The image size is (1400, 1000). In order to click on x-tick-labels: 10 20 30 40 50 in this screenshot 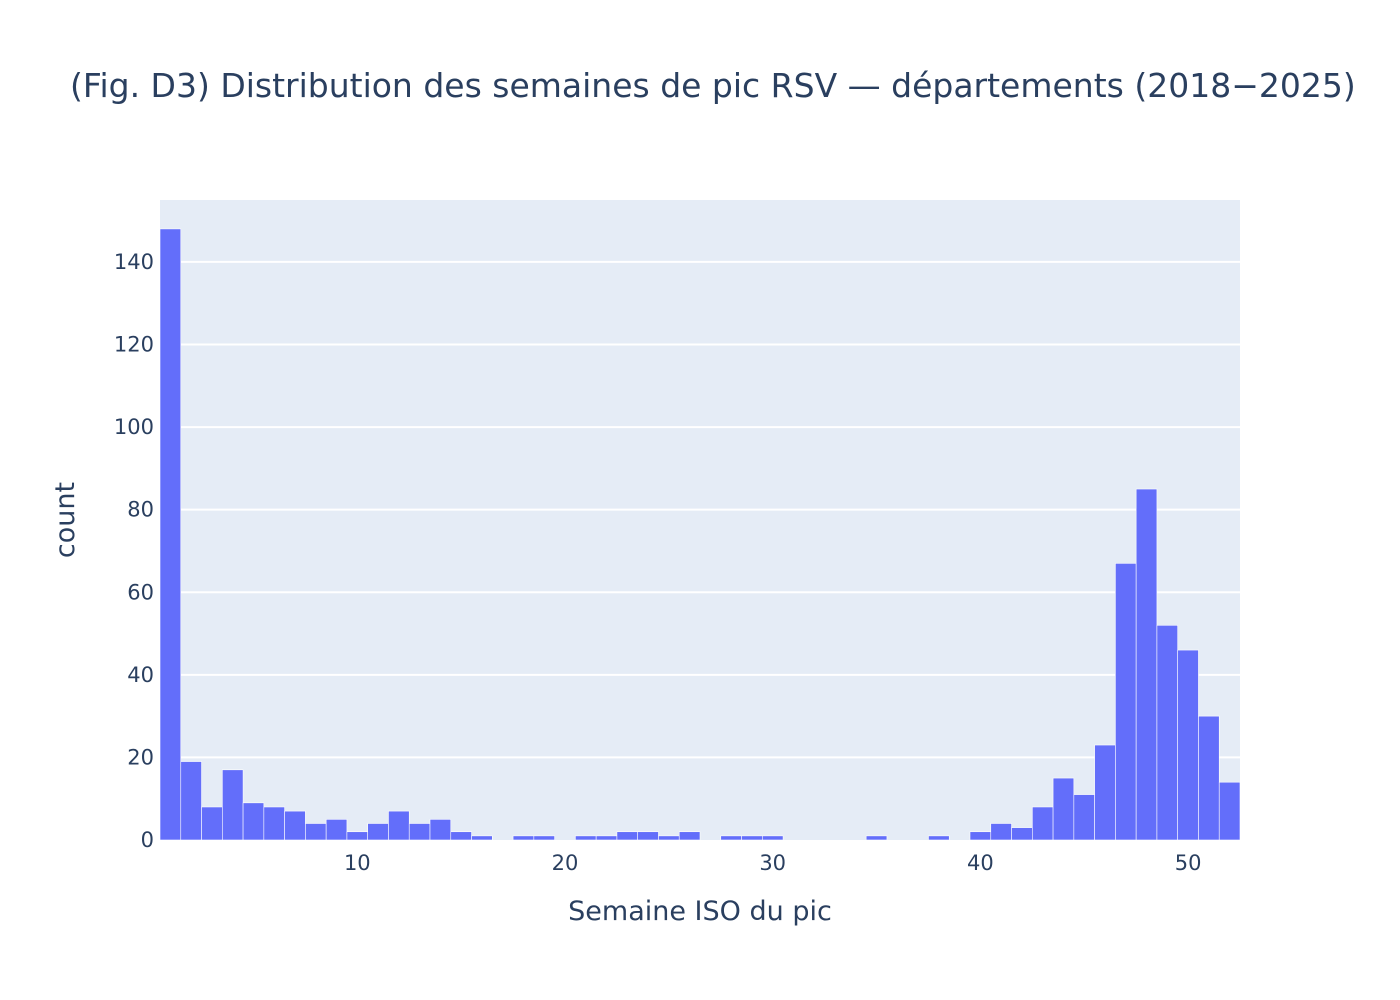, I will do `click(773, 863)`.